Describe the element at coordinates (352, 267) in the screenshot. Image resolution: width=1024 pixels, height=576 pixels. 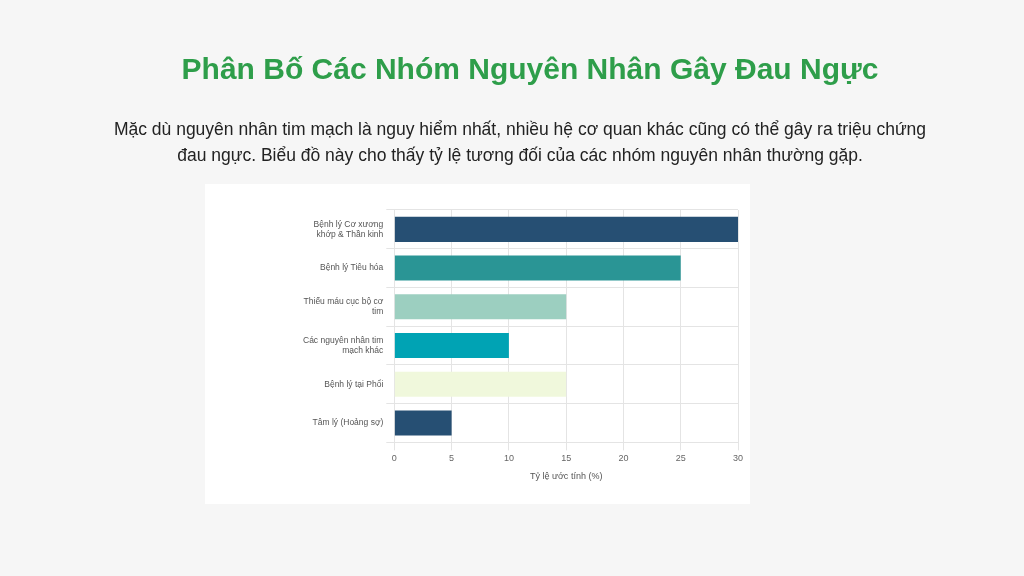
I see `y-tick-label: Bệnh lý Tiêu hóa` at that location.